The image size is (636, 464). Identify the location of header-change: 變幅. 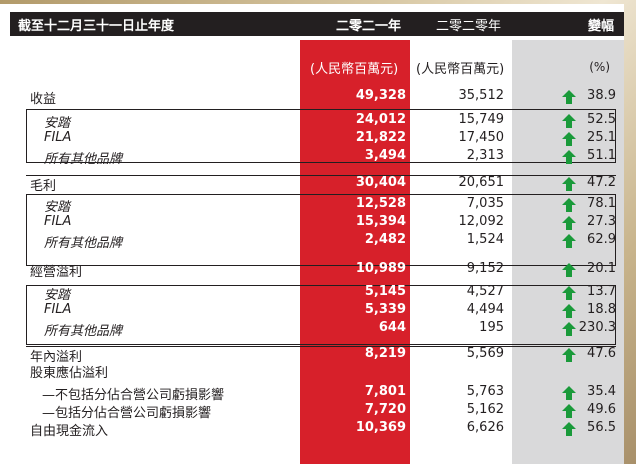
(601, 26).